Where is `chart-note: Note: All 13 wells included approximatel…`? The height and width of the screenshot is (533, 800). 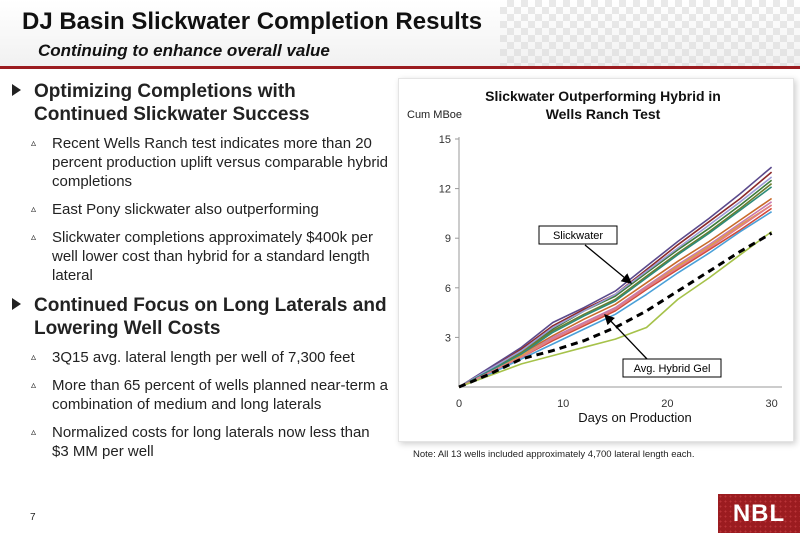
chart-note: Note: All 13 wells included approximatel… is located at coordinates (554, 454).